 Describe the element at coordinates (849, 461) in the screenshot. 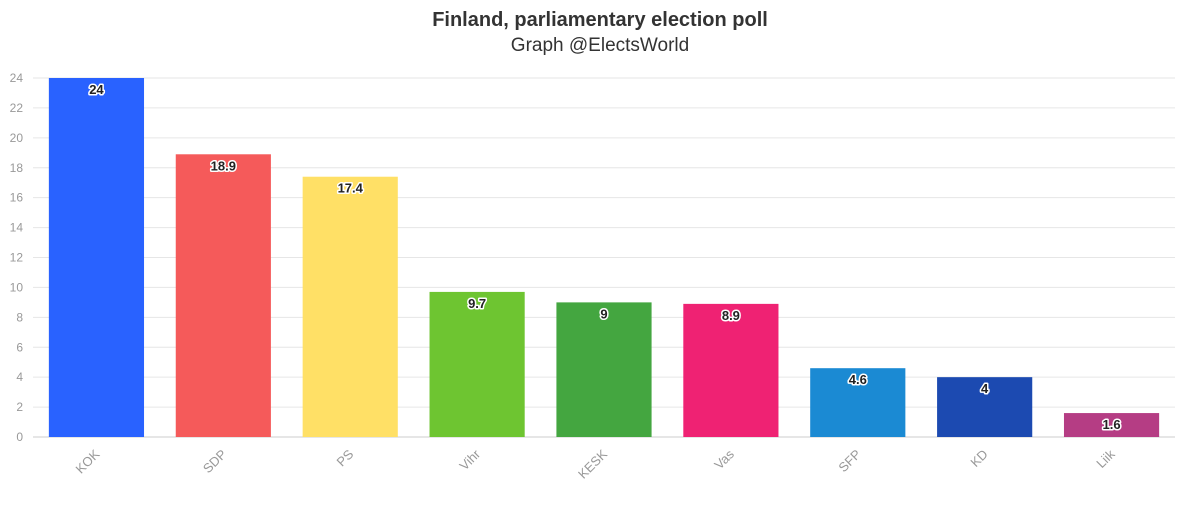

I see `x-tick-label: SFP` at that location.